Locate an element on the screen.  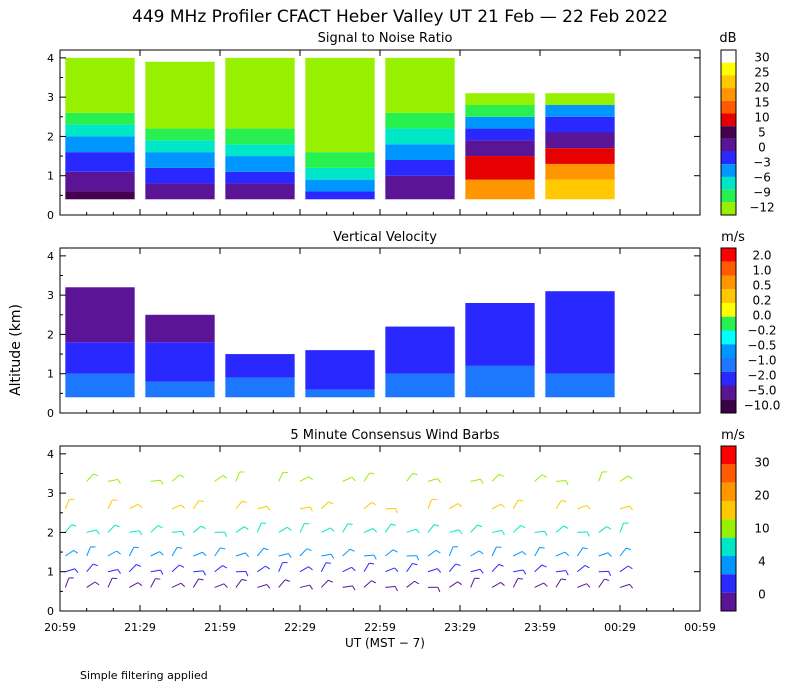
colorbar-label: −10.0 is located at coordinates (762, 406).